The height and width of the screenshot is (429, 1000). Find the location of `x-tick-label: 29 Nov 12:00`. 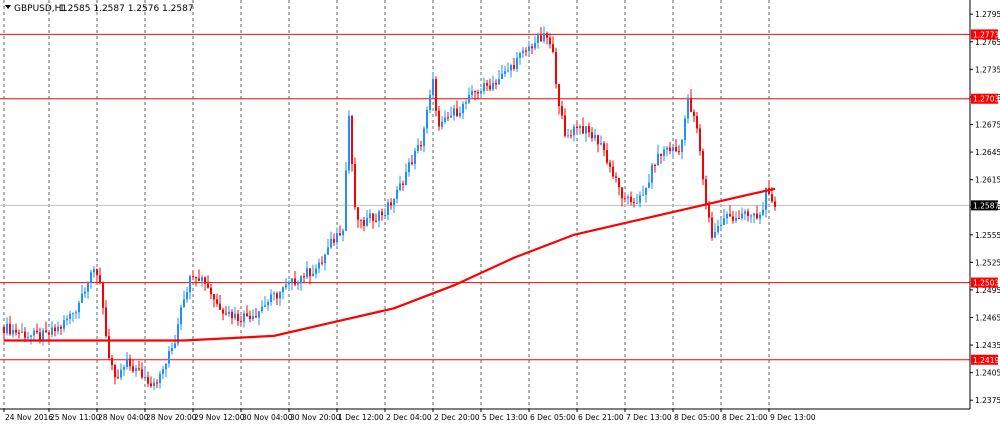

x-tick-label: 29 Nov 12:00 is located at coordinates (219, 417).